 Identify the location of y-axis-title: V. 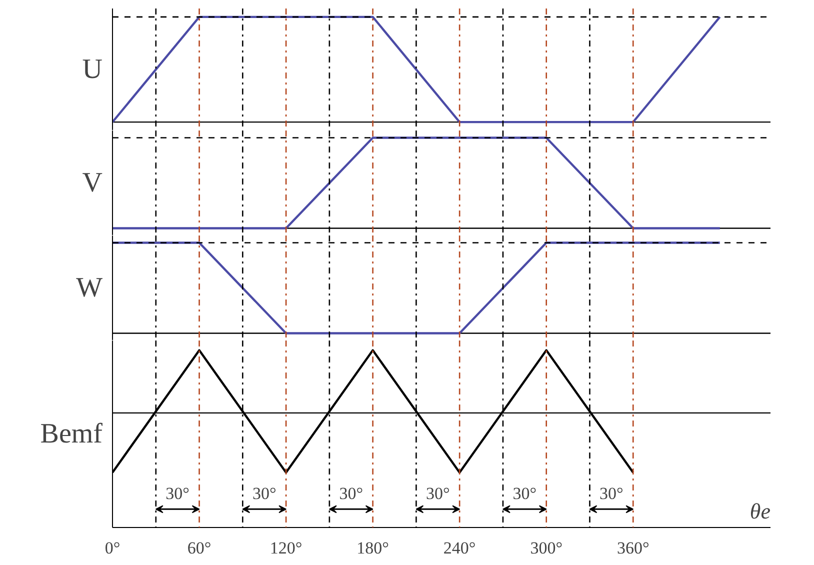
(92, 183).